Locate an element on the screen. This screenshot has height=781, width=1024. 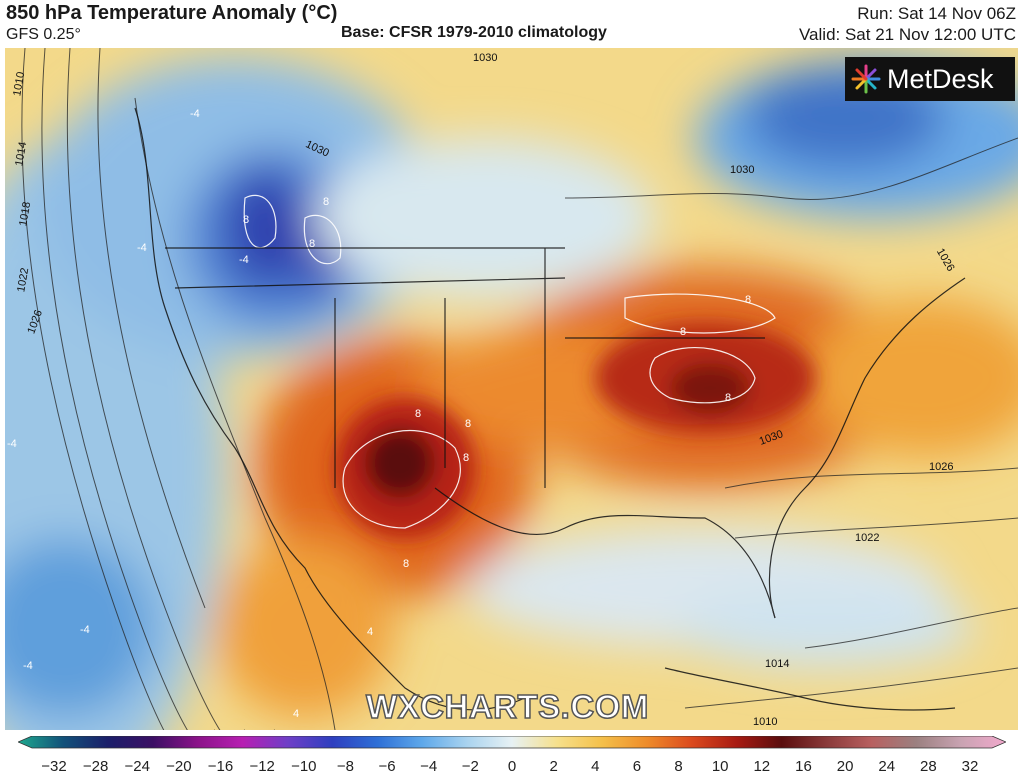
run-time: Run: Sat 14 Nov 06Z is located at coordinates (936, 13).